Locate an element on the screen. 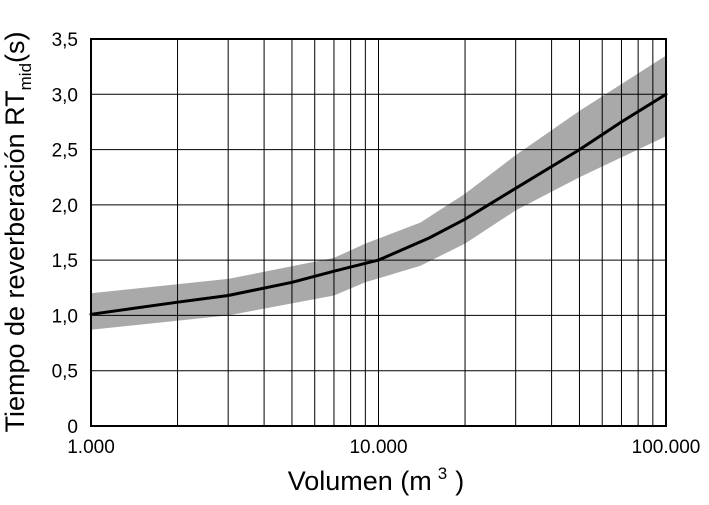 The height and width of the screenshot is (505, 709). y-tick-label: 3,0 is located at coordinates (65, 95).